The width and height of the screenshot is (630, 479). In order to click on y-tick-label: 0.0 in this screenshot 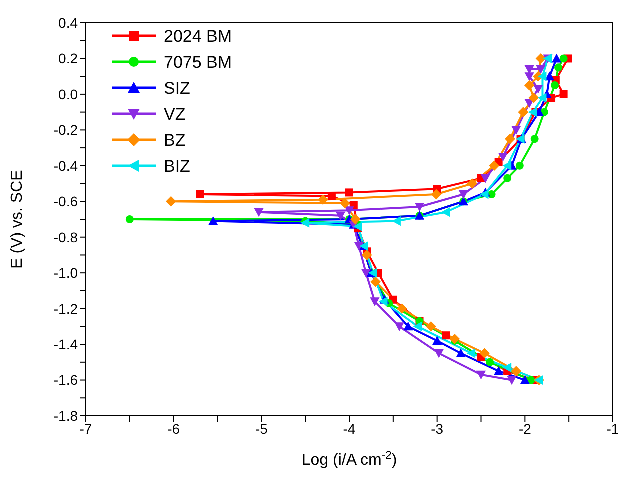, I will do `click(68, 94)`.